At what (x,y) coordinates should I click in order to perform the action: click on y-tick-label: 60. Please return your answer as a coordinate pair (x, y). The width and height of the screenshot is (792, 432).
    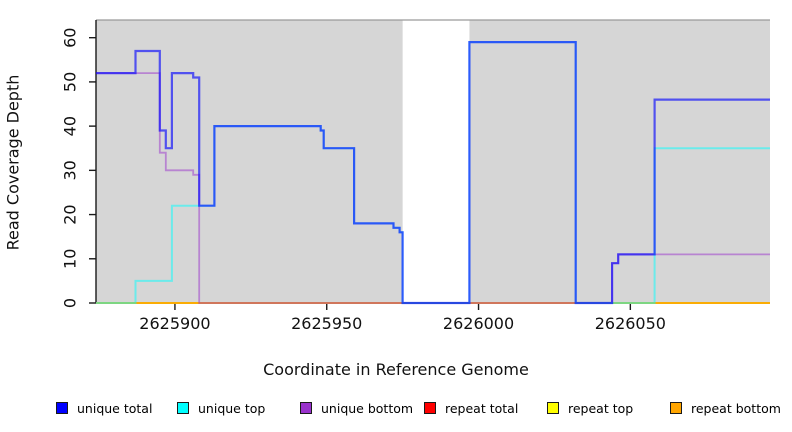
    Looking at the image, I should click on (70, 38).